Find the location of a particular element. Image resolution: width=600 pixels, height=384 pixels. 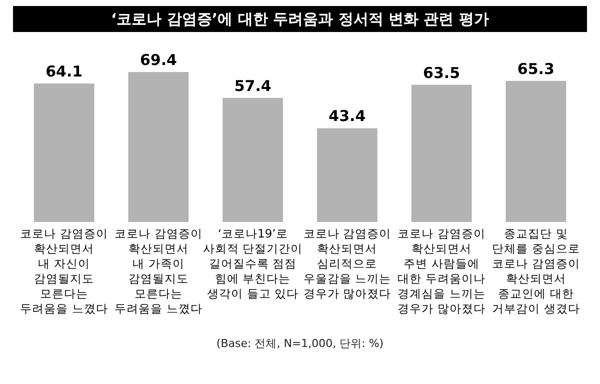

data-label: 64.1 is located at coordinates (64, 71).